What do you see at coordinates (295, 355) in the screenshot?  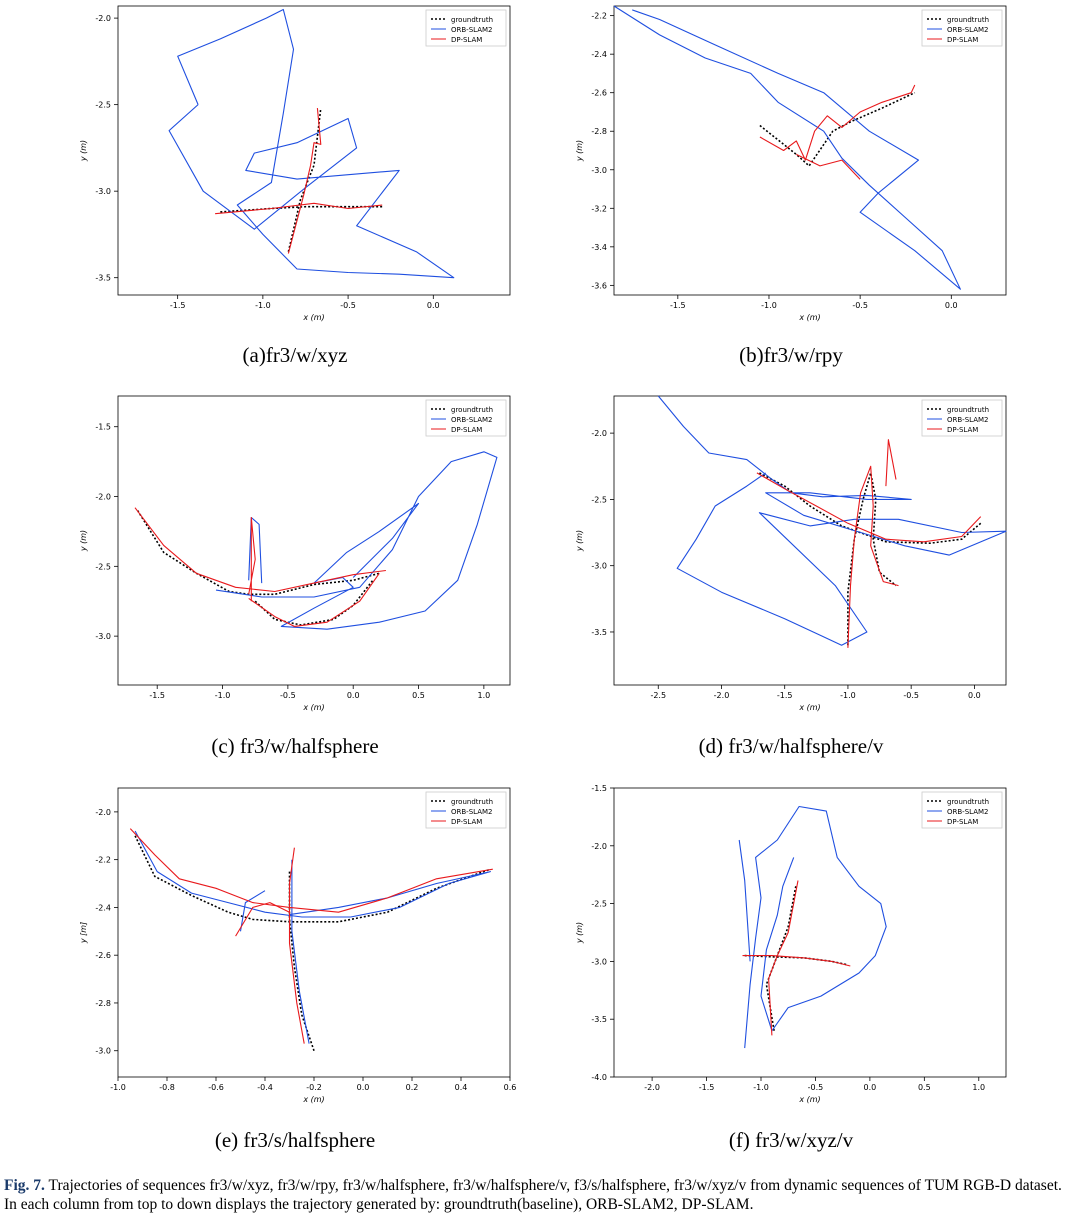 I see `caption-a: (a)fr3/w/xyz` at bounding box center [295, 355].